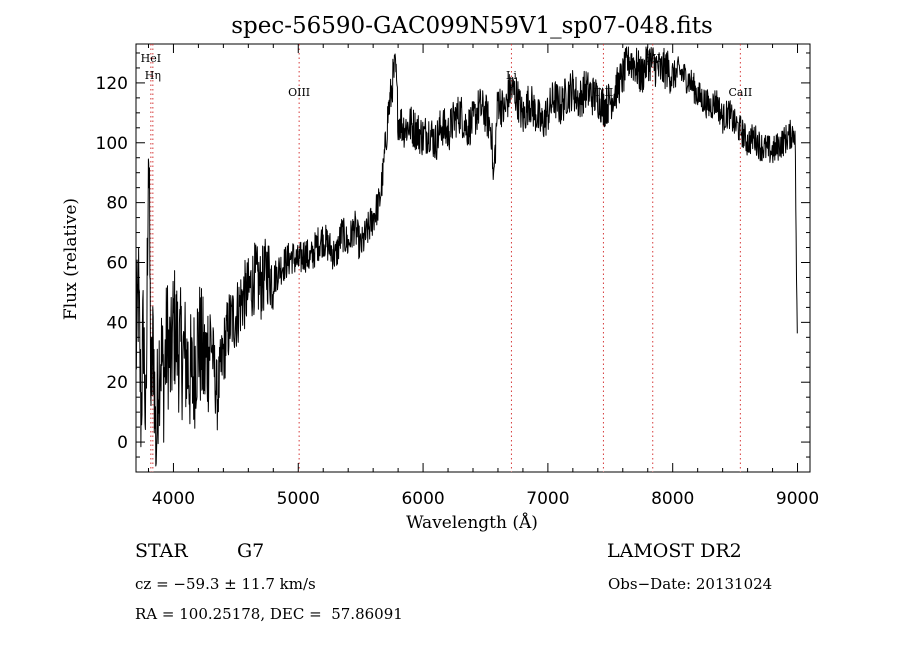 This screenshot has width=900, height=650. What do you see at coordinates (511, 75) in the screenshot?
I see `line-marker-label-3: Li` at bounding box center [511, 75].